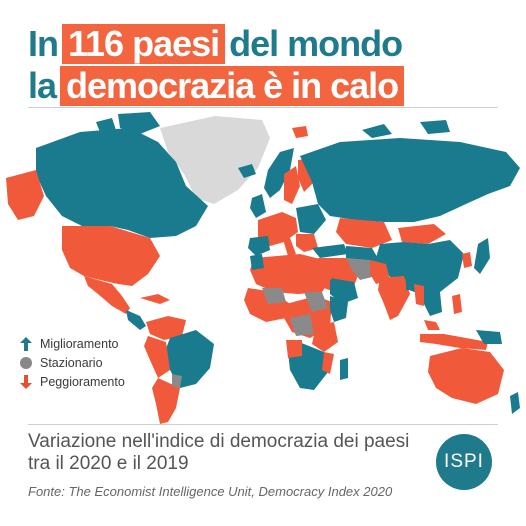  Describe the element at coordinates (26, 382) in the screenshot. I see `arrow-down-icon` at that location.